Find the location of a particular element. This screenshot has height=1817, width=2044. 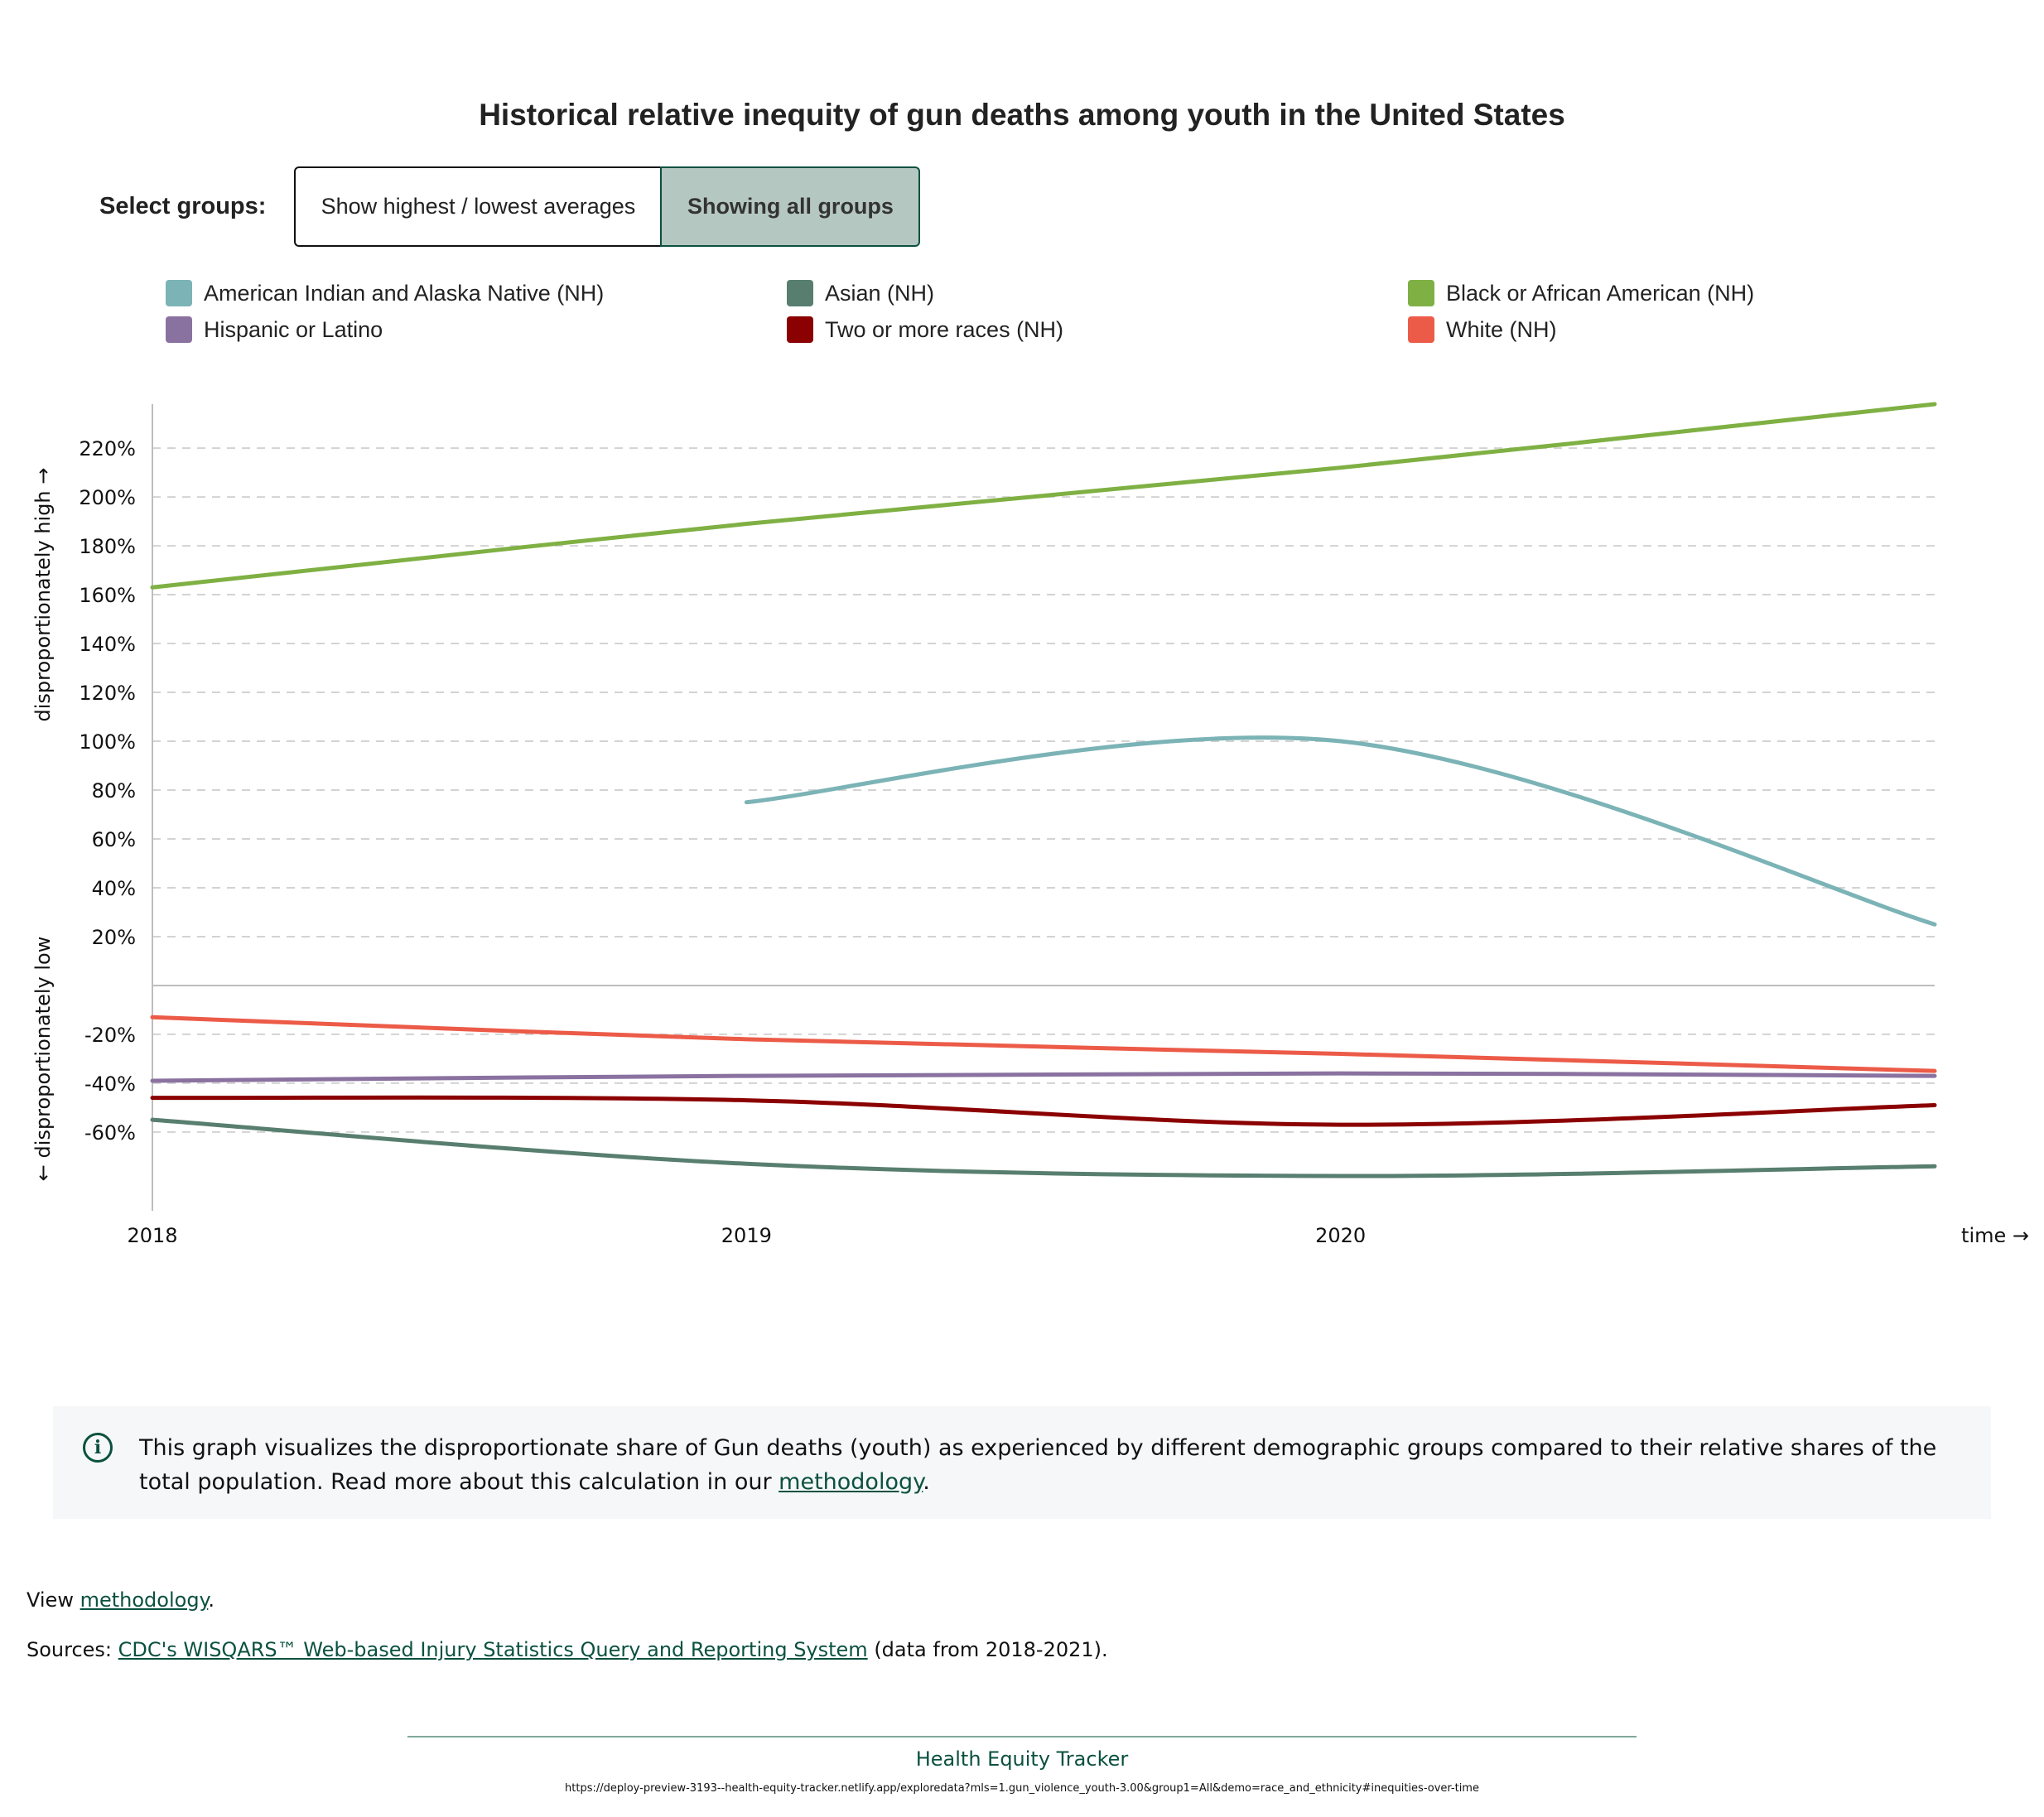

x-tick-label: 2019 is located at coordinates (747, 1233).